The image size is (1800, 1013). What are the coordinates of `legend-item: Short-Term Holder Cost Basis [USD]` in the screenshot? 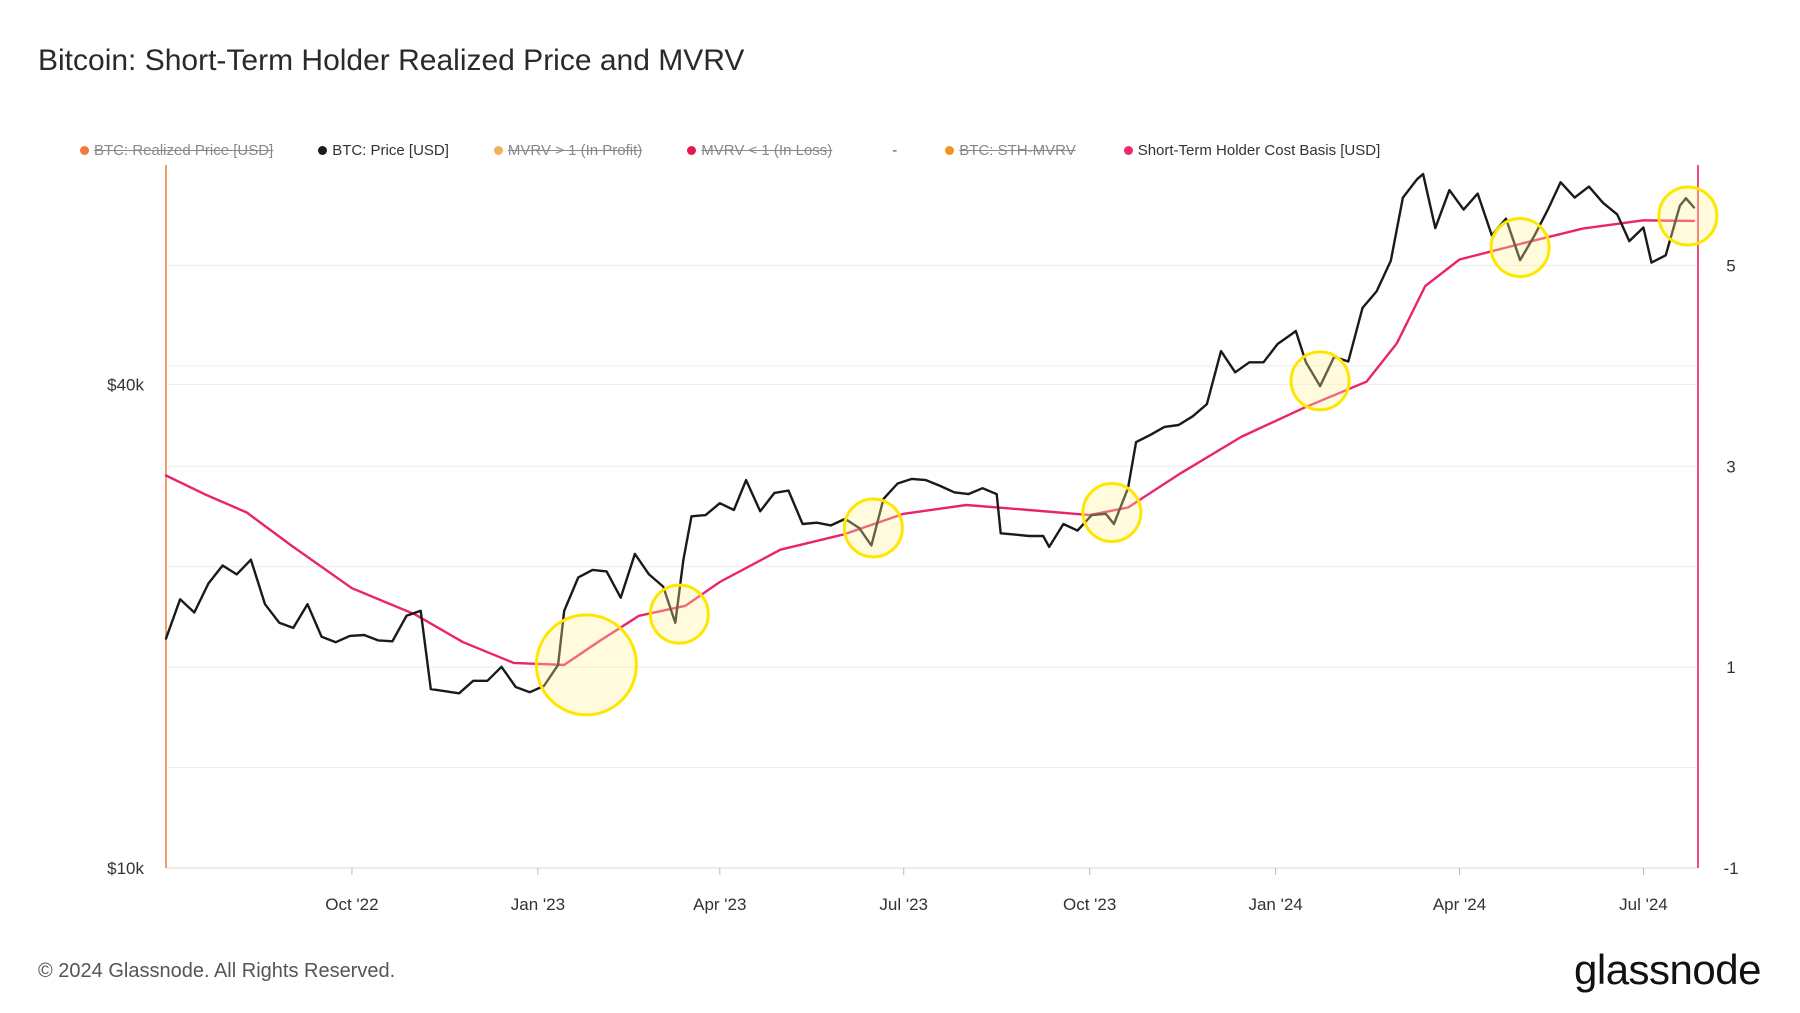 It's located at (1252, 150).